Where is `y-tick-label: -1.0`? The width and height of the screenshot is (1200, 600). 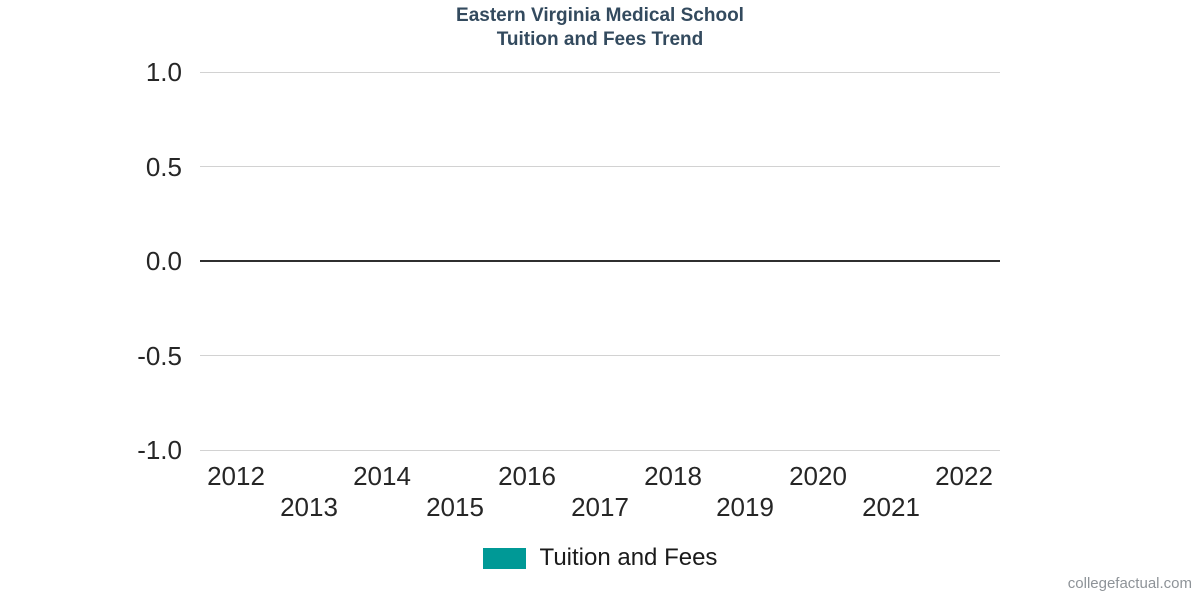 y-tick-label: -1.0 is located at coordinates (159, 450).